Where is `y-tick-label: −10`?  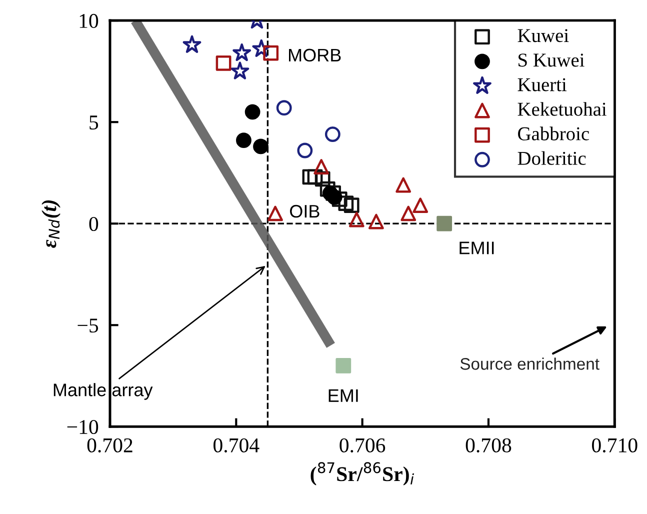 y-tick-label: −10 is located at coordinates (82, 427).